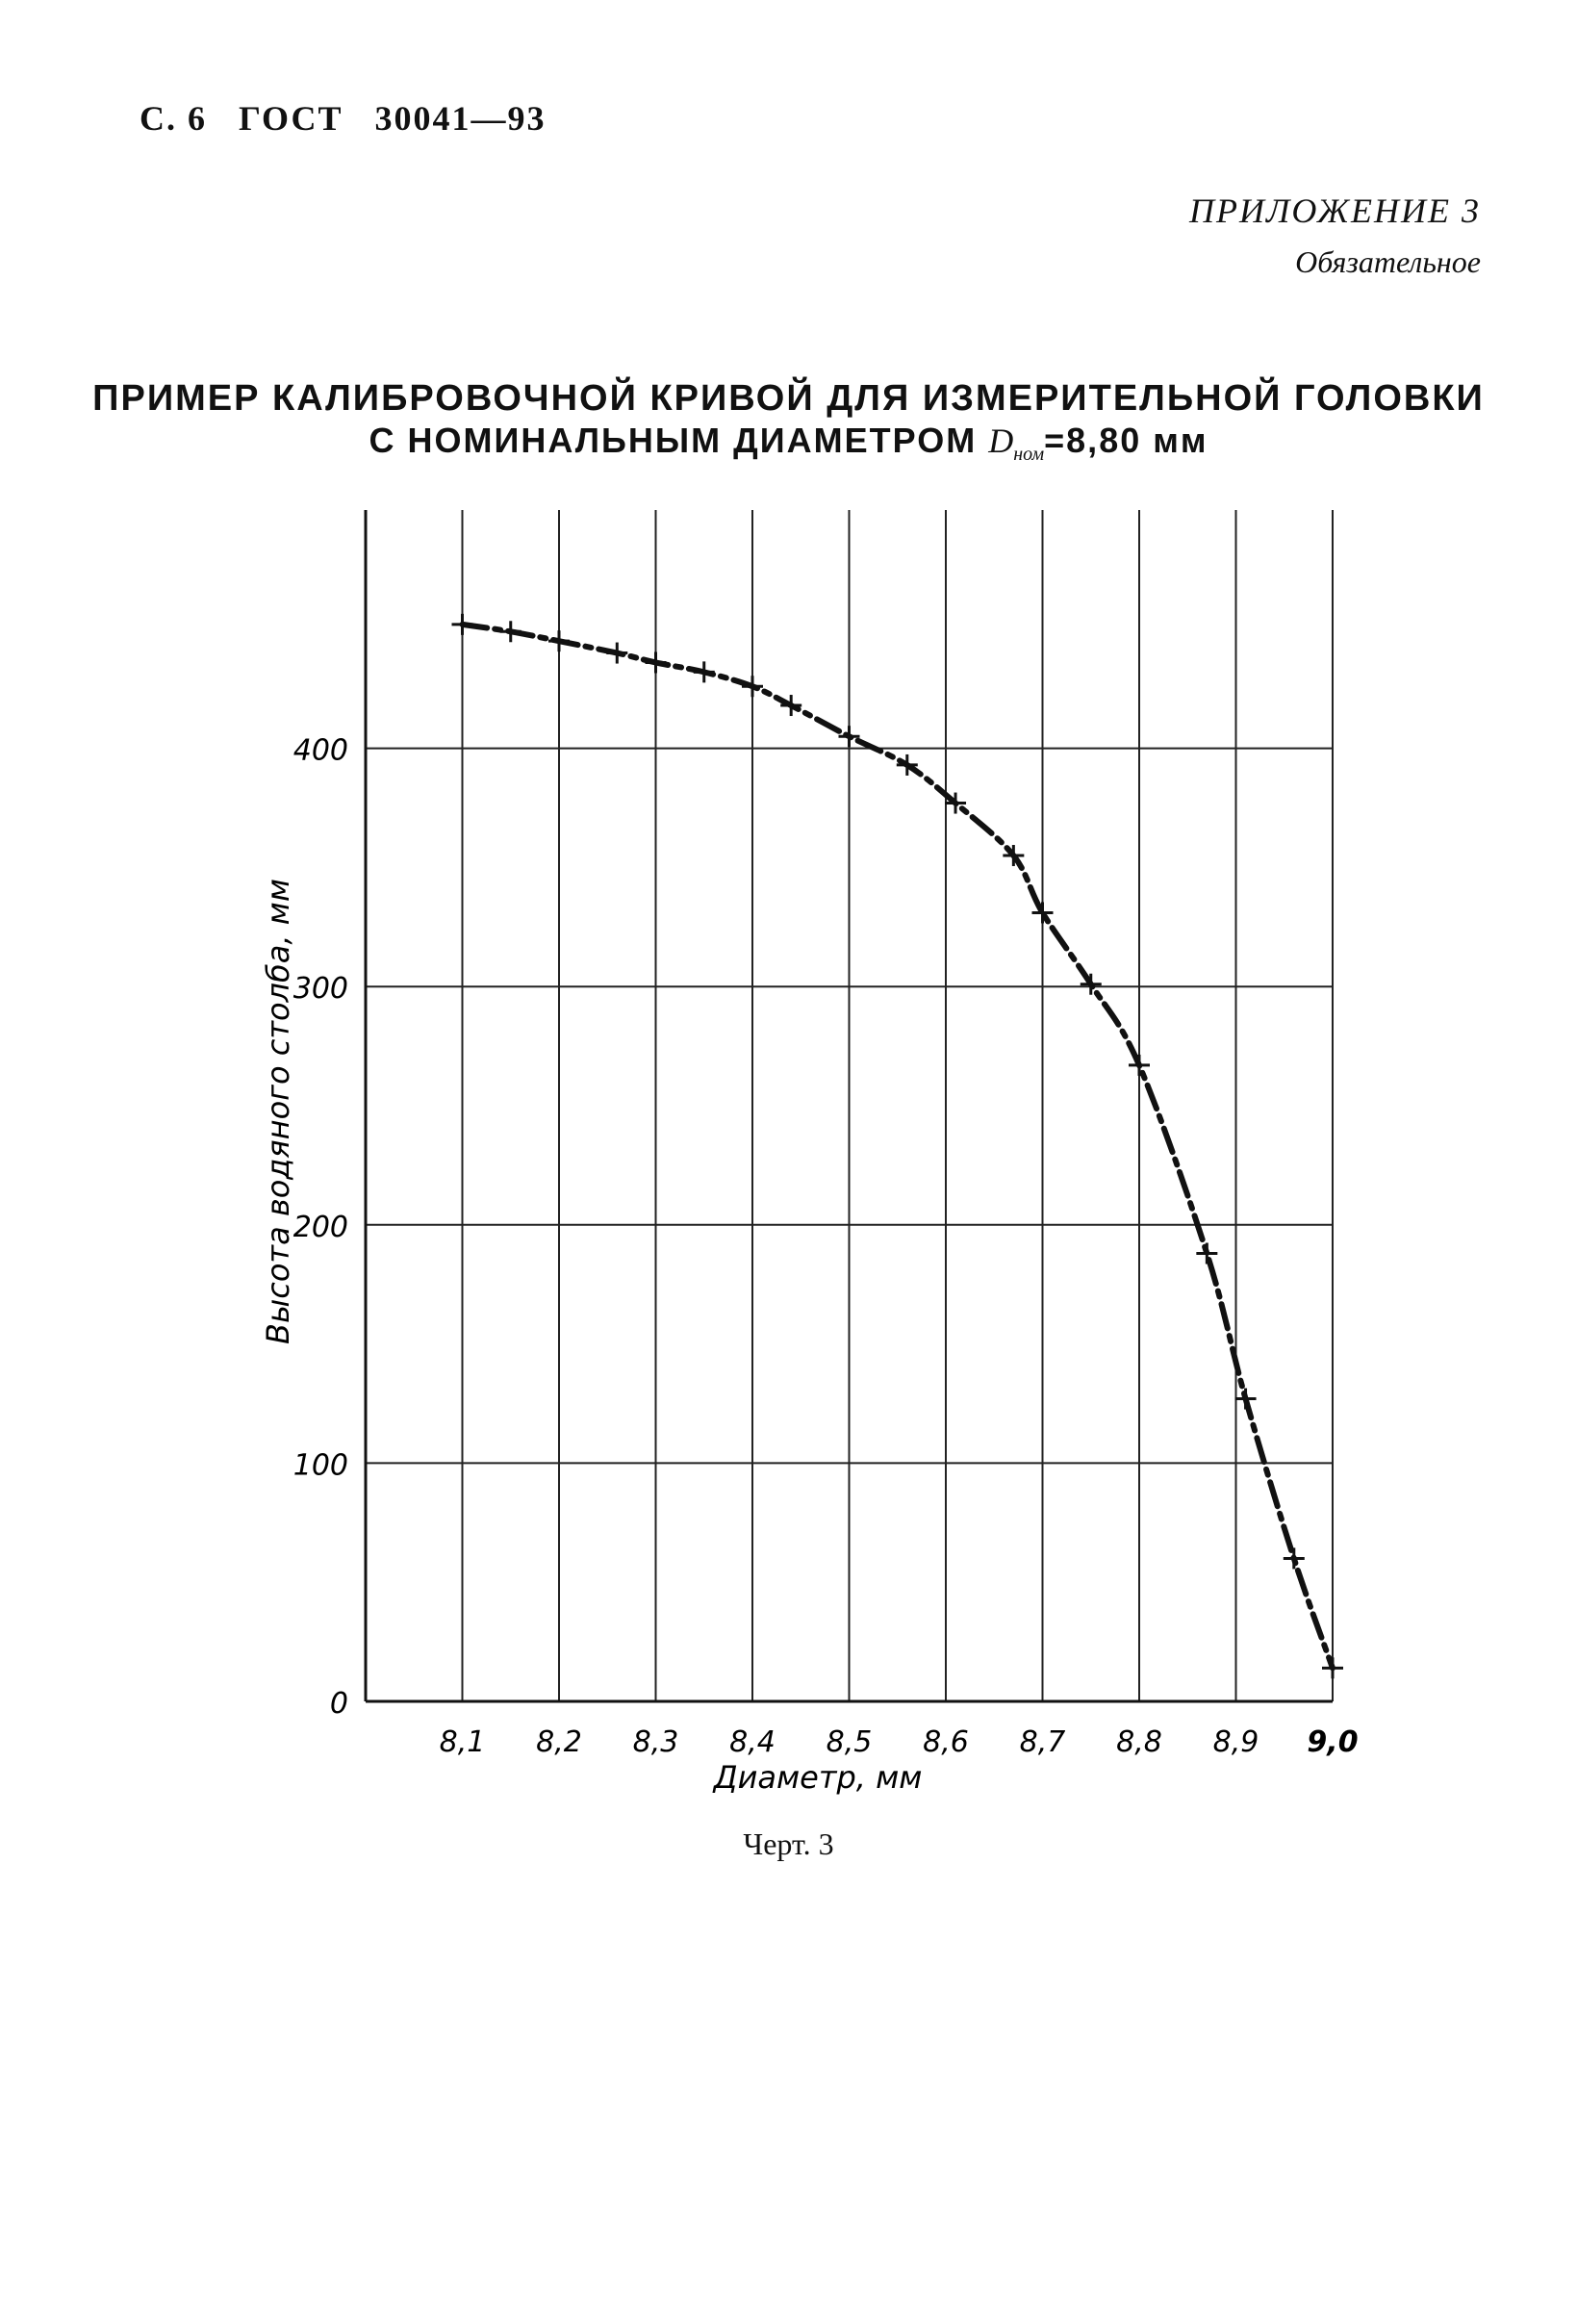  I want to click on running-header: С. 6 ГОСТ 30041—93, so click(353, 119).